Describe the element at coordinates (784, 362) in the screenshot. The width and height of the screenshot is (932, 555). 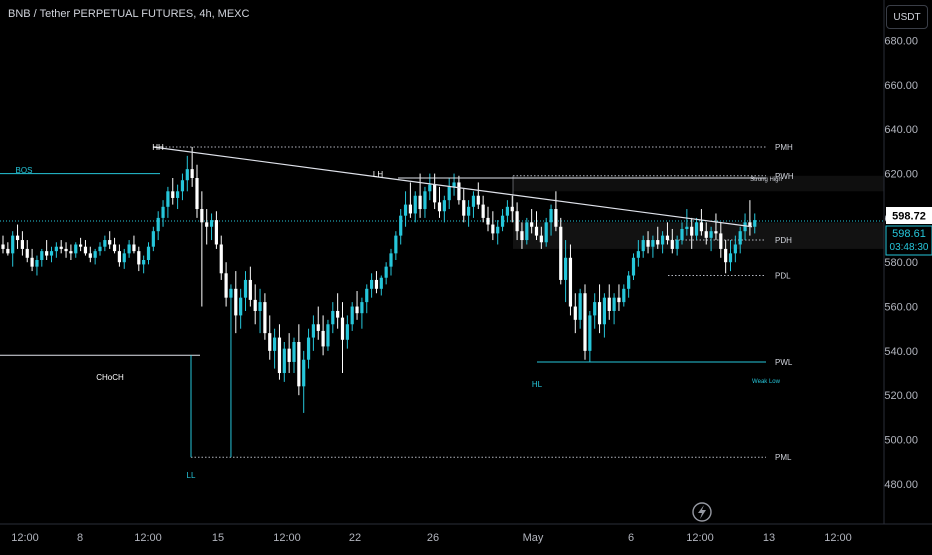
I see `level-label: PWL` at that location.